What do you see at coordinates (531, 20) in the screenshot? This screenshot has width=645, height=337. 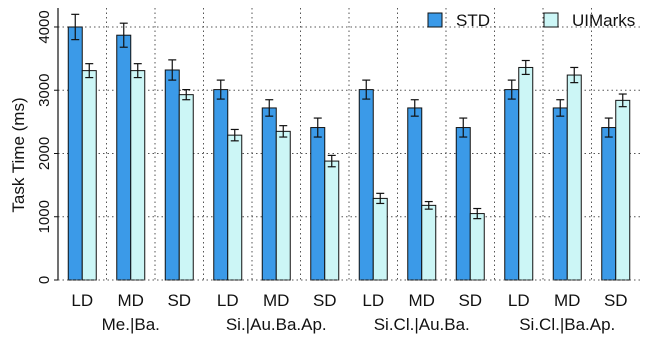 I see `legend: STD UIMarks` at bounding box center [531, 20].